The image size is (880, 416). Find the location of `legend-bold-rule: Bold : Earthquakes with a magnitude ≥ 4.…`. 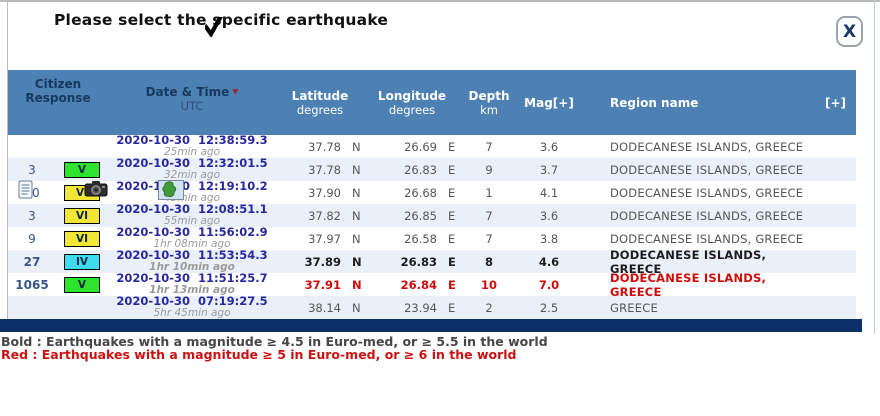

legend-bold-rule: Bold : Earthquakes with a magnitude ≥ 4.… is located at coordinates (274, 341).